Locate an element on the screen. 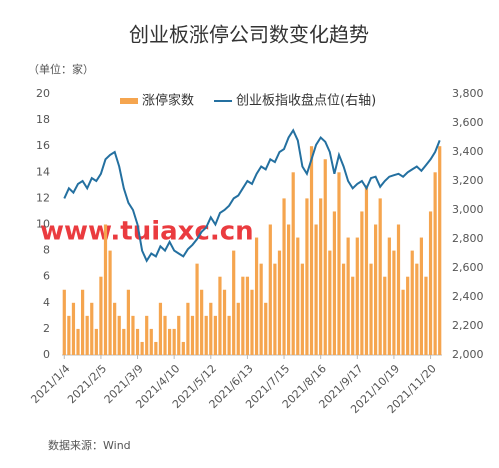 This screenshot has width=499, height=468. y-tick-label: 2 is located at coordinates (46, 328).